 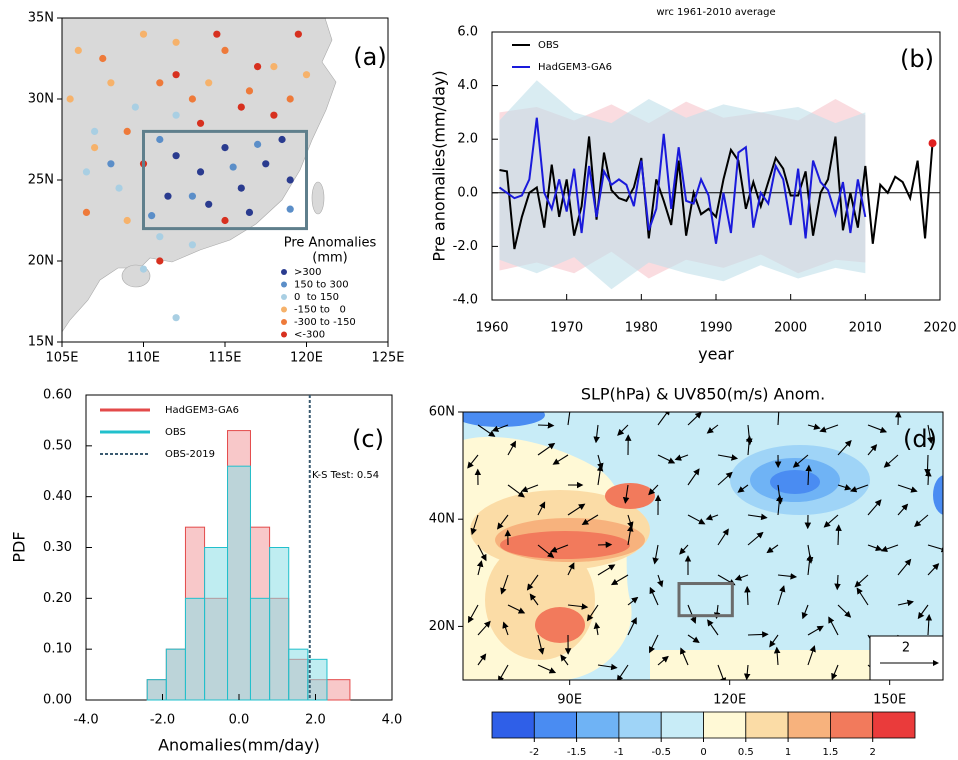 I want to click on island, so click(x=318, y=198).